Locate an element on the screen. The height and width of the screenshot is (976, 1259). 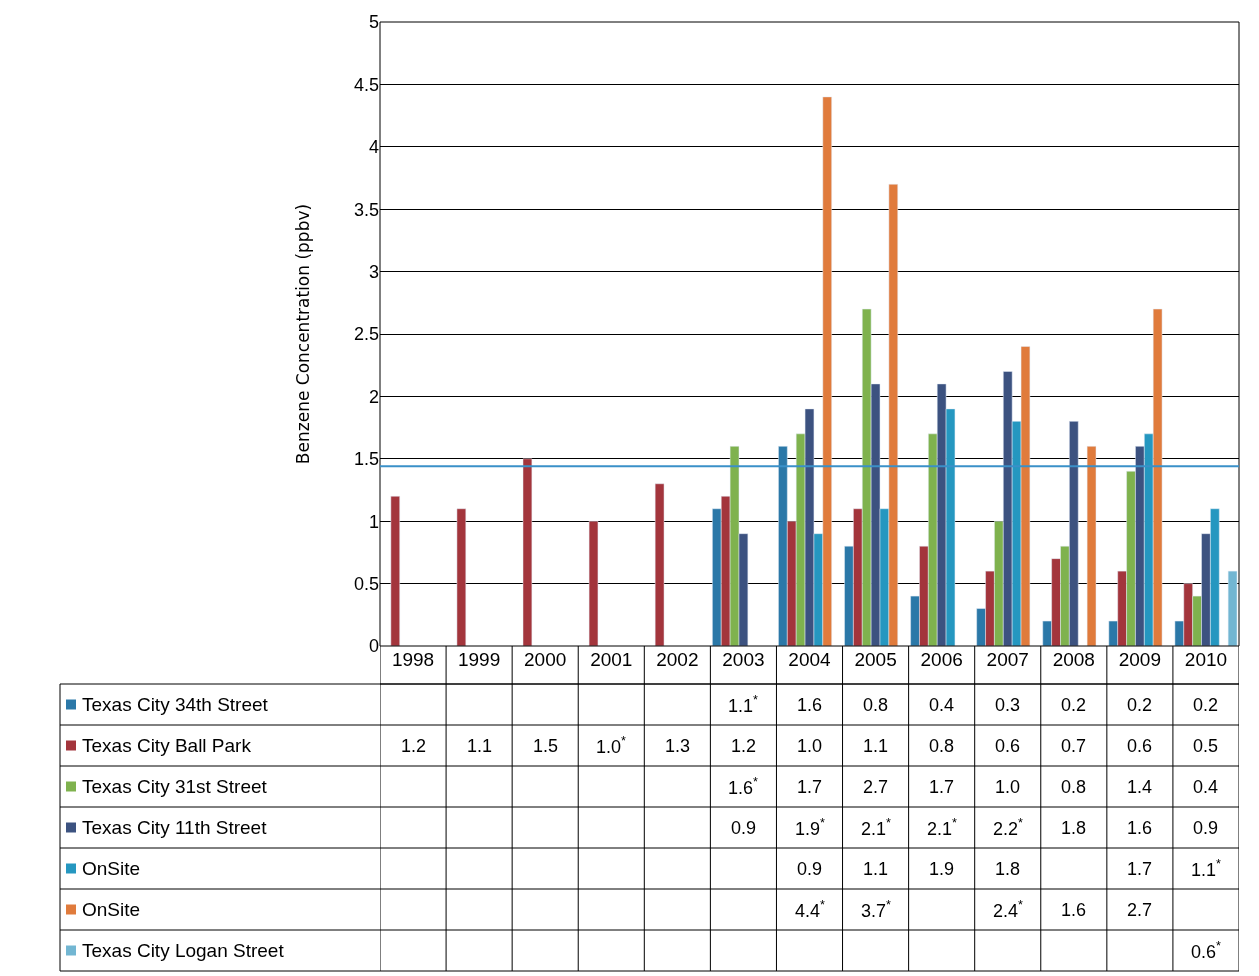
data-label: 1.0$^{*}$ is located at coordinates (611, 745).